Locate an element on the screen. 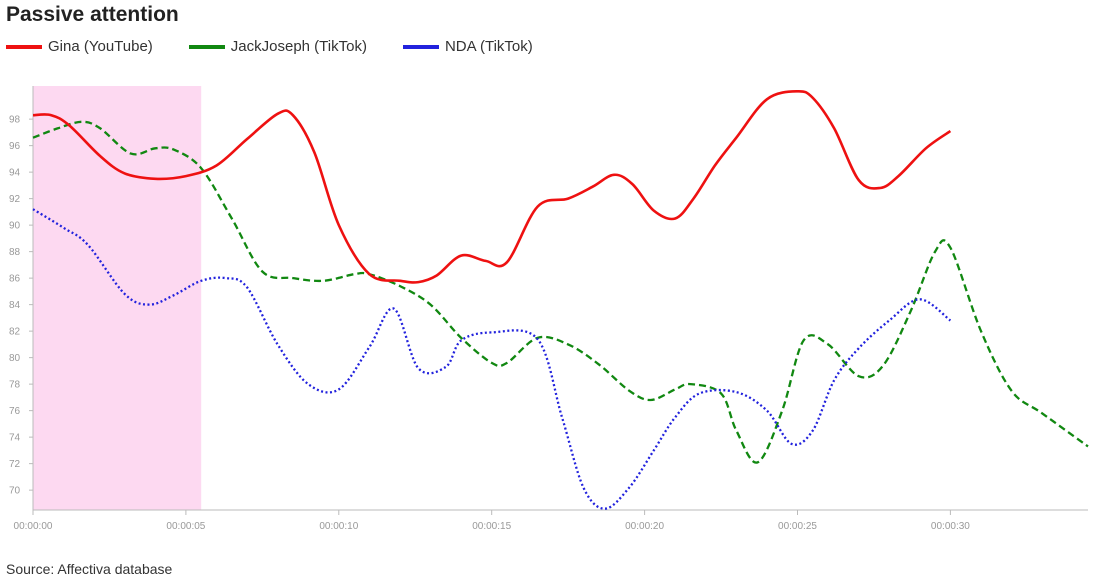  y-tick-label-80: 80 is located at coordinates (15, 358).